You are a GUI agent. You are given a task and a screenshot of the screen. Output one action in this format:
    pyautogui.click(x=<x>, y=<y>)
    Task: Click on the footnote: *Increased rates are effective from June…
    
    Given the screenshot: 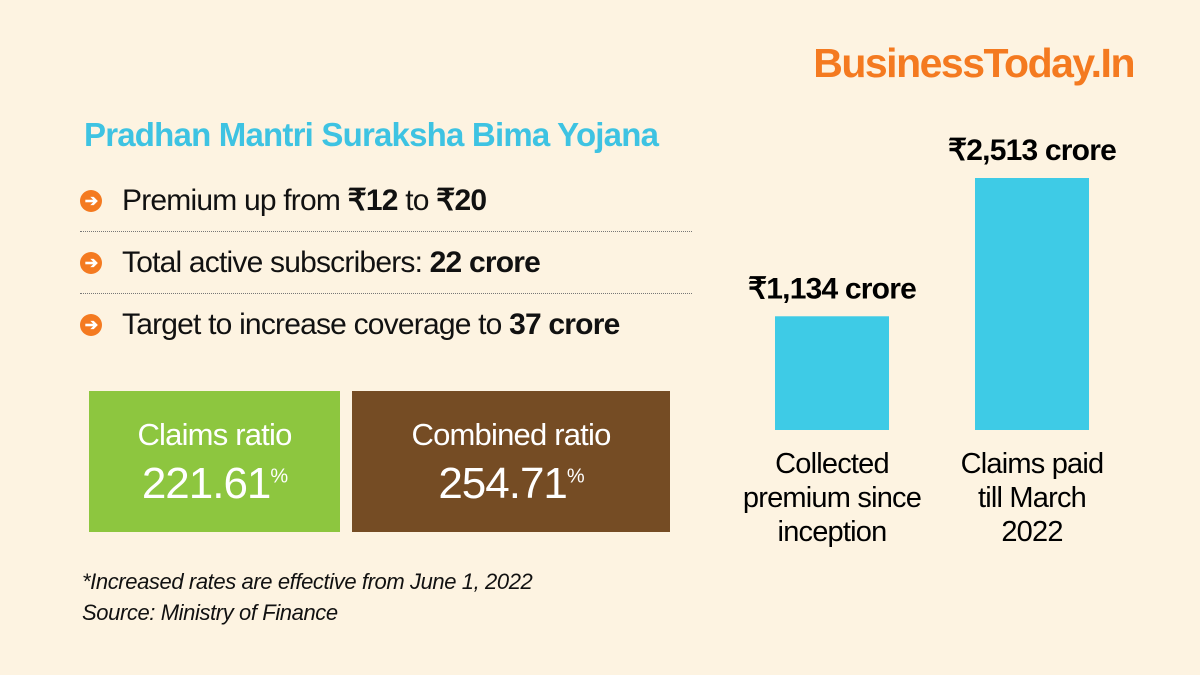 What is the action you would take?
    pyautogui.click(x=307, y=597)
    